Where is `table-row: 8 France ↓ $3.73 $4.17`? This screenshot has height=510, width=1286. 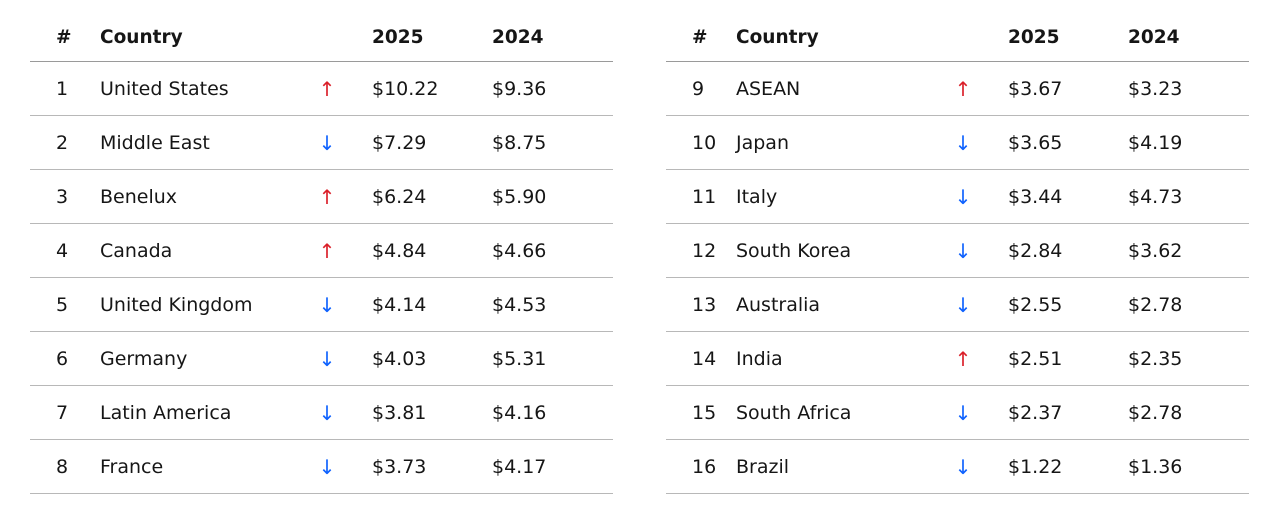 table-row: 8 France ↓ $3.73 $4.17 is located at coordinates (321, 467).